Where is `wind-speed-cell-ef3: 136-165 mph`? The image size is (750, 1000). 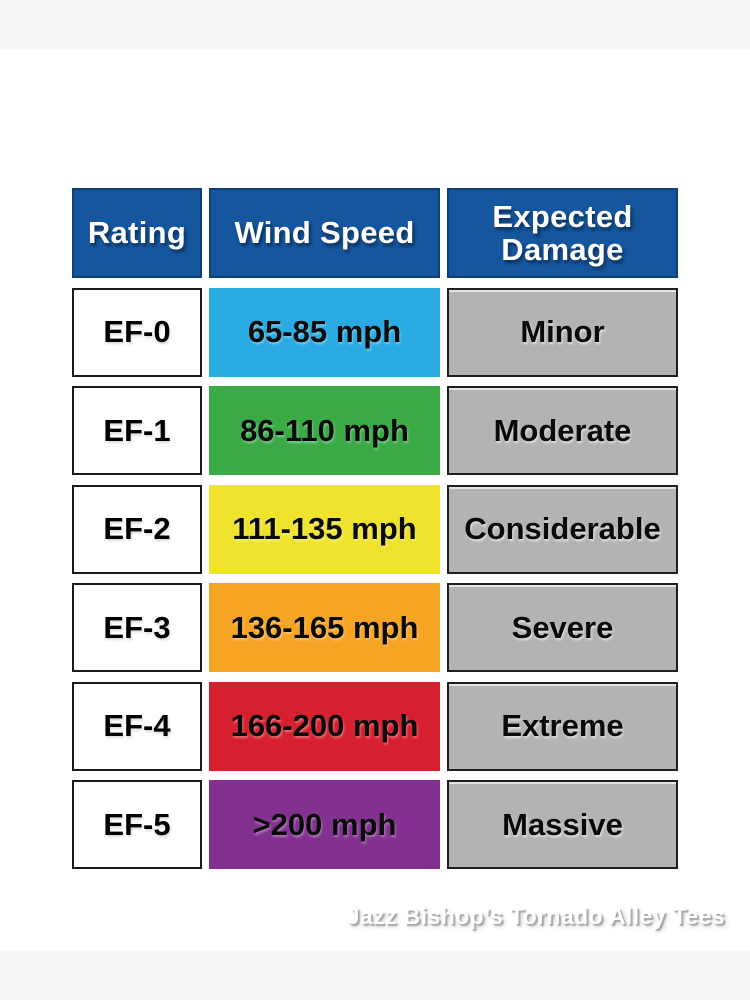 wind-speed-cell-ef3: 136-165 mph is located at coordinates (324, 627).